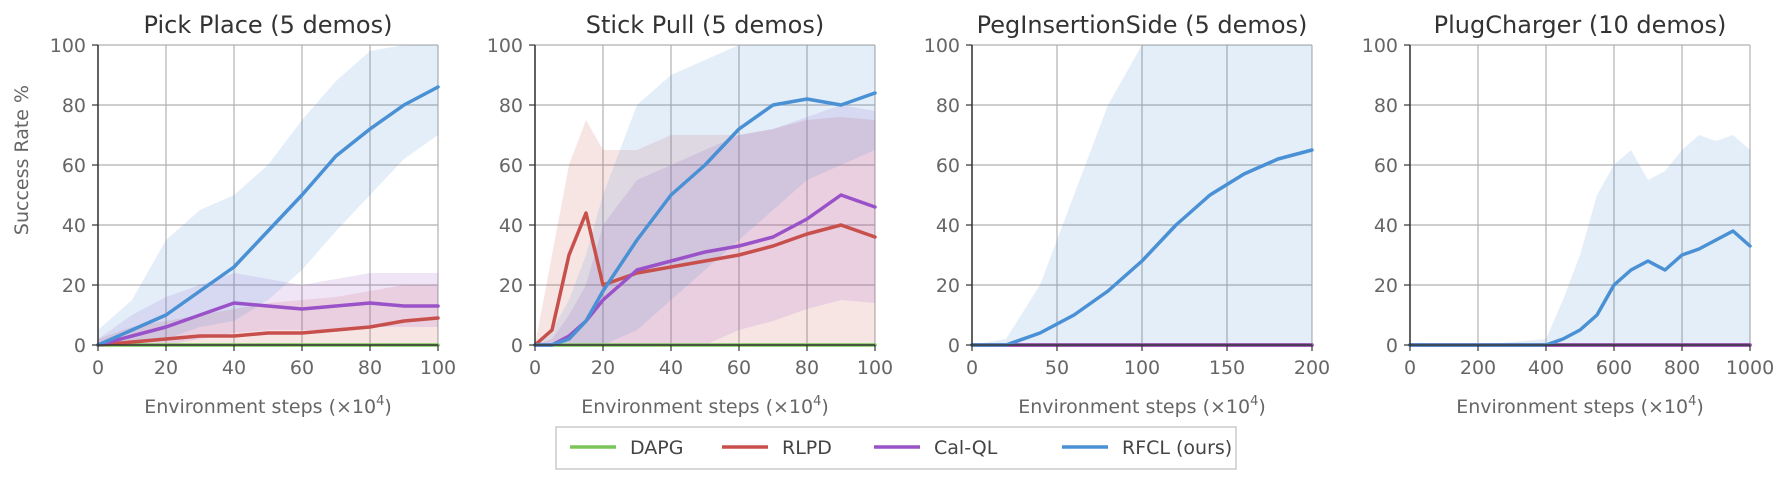 The image size is (1785, 478). What do you see at coordinates (1580, 25) in the screenshot?
I see `panel-title: PlugCharger (10 demos)` at bounding box center [1580, 25].